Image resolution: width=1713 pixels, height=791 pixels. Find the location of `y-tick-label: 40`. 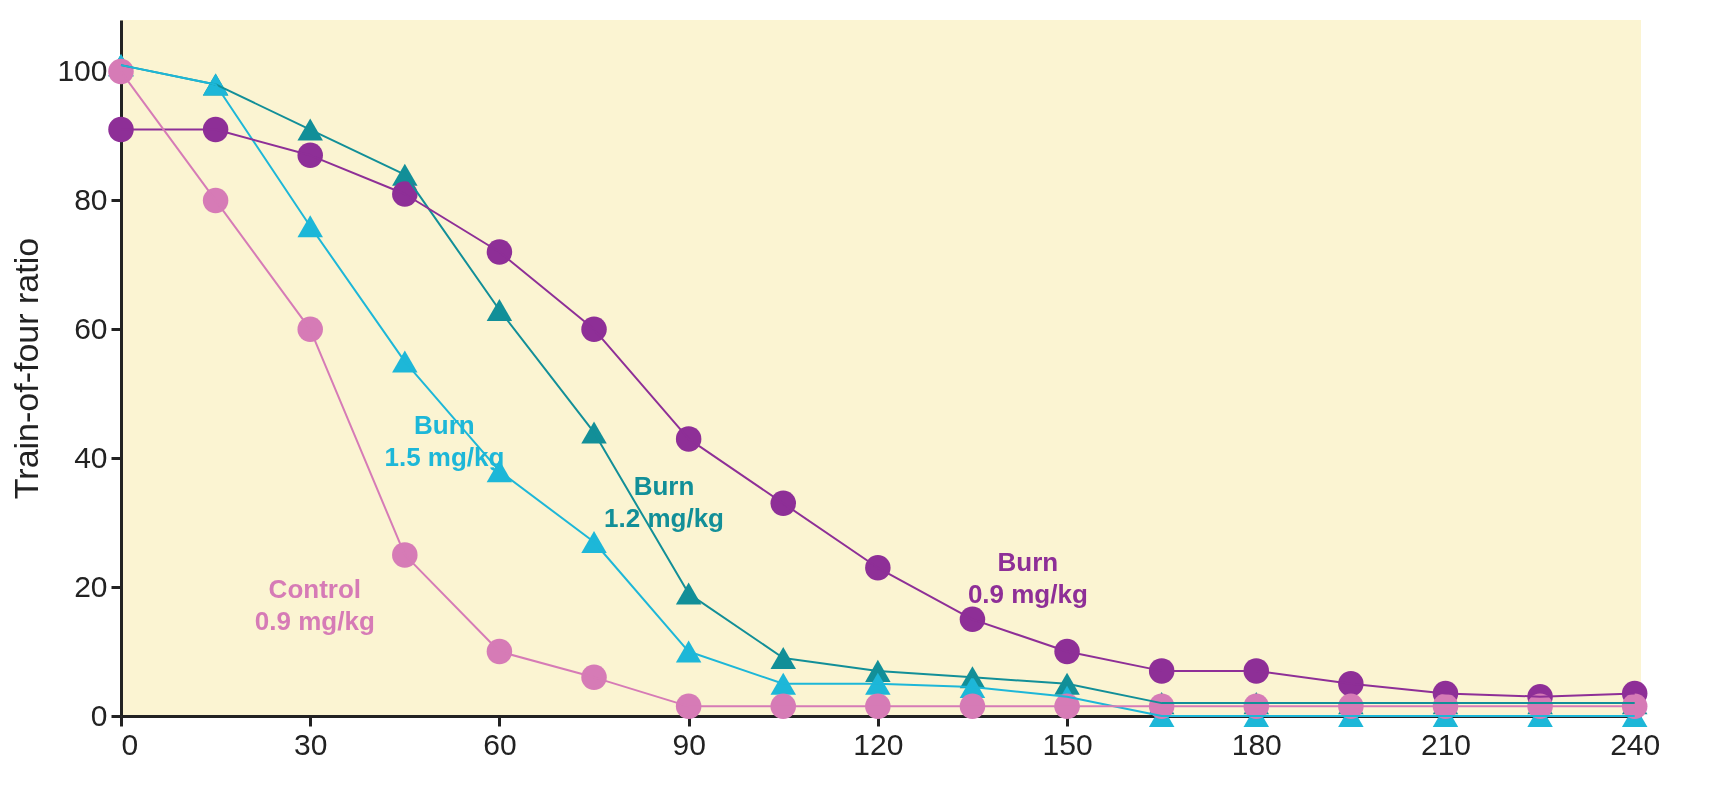

y-tick-label: 40 is located at coordinates (91, 457).